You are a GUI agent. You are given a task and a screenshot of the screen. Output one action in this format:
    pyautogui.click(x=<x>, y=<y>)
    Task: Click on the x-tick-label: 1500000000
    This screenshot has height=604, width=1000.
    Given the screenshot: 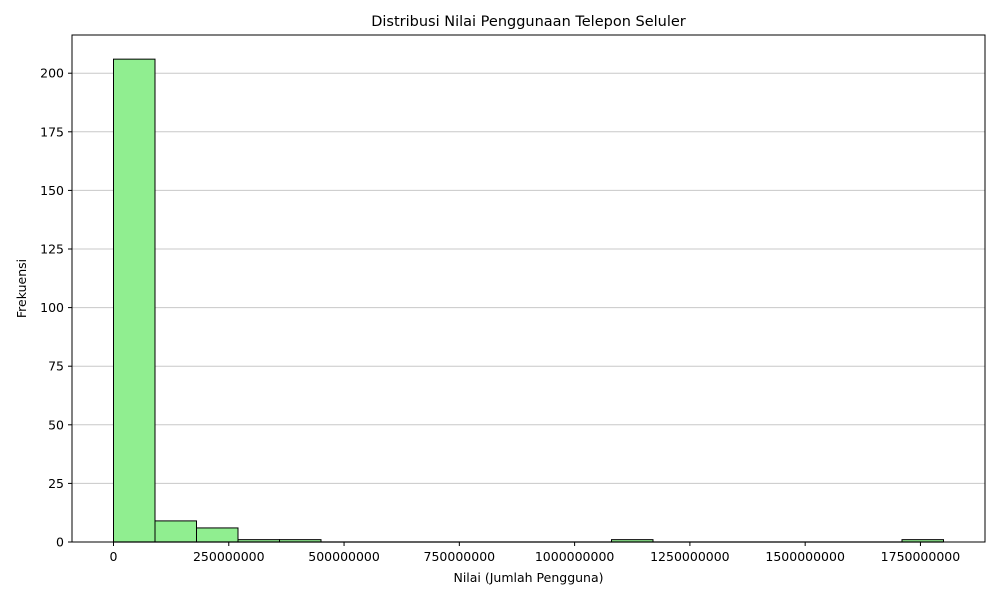 What is the action you would take?
    pyautogui.click(x=805, y=556)
    